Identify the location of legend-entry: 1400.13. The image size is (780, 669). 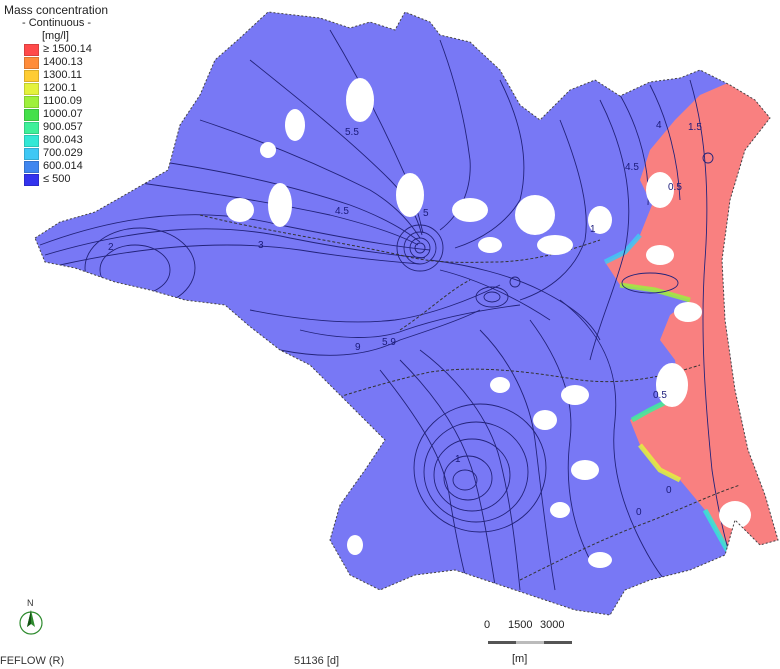
(66, 62).